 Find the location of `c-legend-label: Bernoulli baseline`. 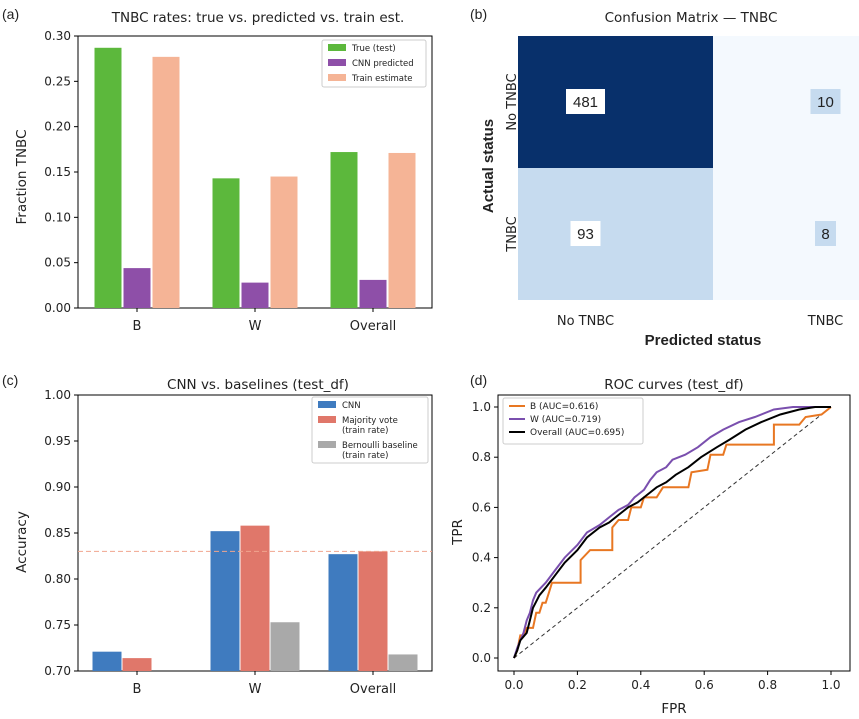

c-legend-label: Bernoulli baseline is located at coordinates (380, 446).